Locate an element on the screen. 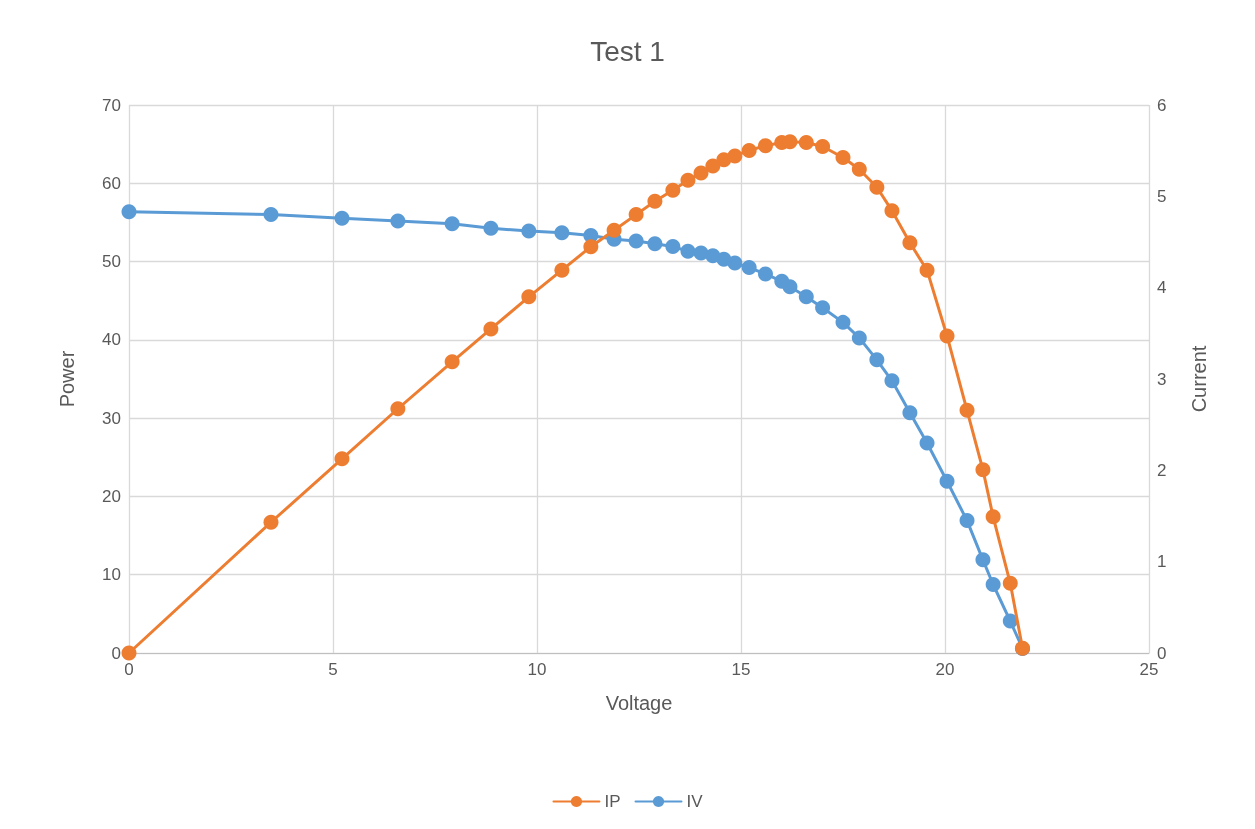  x-tick-label: 25 is located at coordinates (1149, 669).